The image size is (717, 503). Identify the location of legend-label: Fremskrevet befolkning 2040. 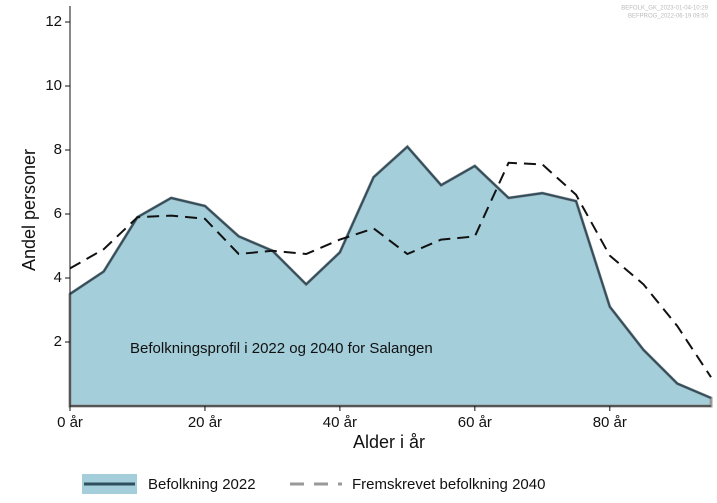
(448, 484).